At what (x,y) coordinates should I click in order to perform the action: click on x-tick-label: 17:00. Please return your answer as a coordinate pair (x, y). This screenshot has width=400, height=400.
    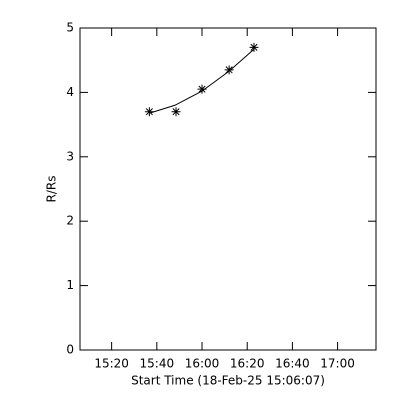
    Looking at the image, I should click on (337, 364).